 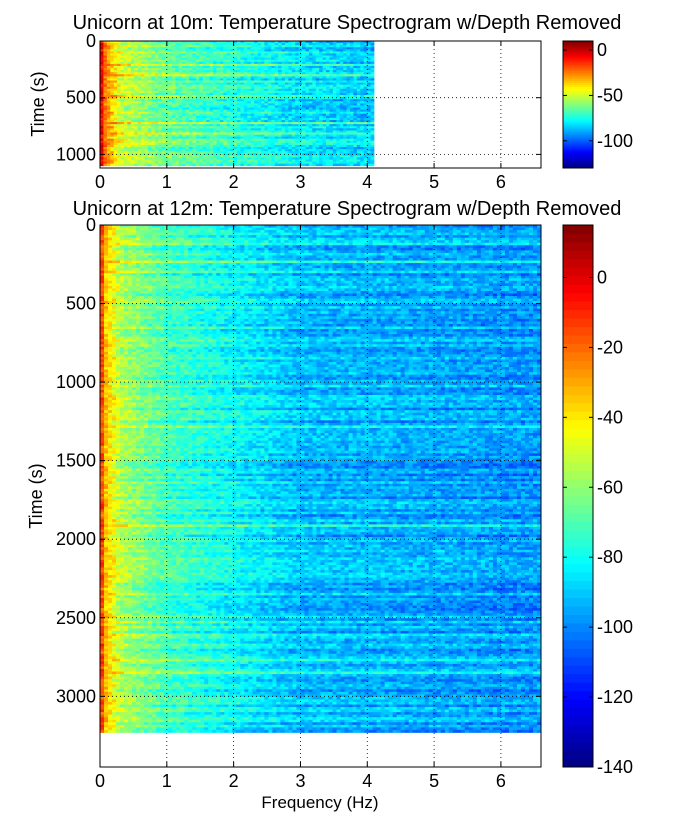 What do you see at coordinates (501, 182) in the screenshot?
I see `x-tick-label: 6` at bounding box center [501, 182].